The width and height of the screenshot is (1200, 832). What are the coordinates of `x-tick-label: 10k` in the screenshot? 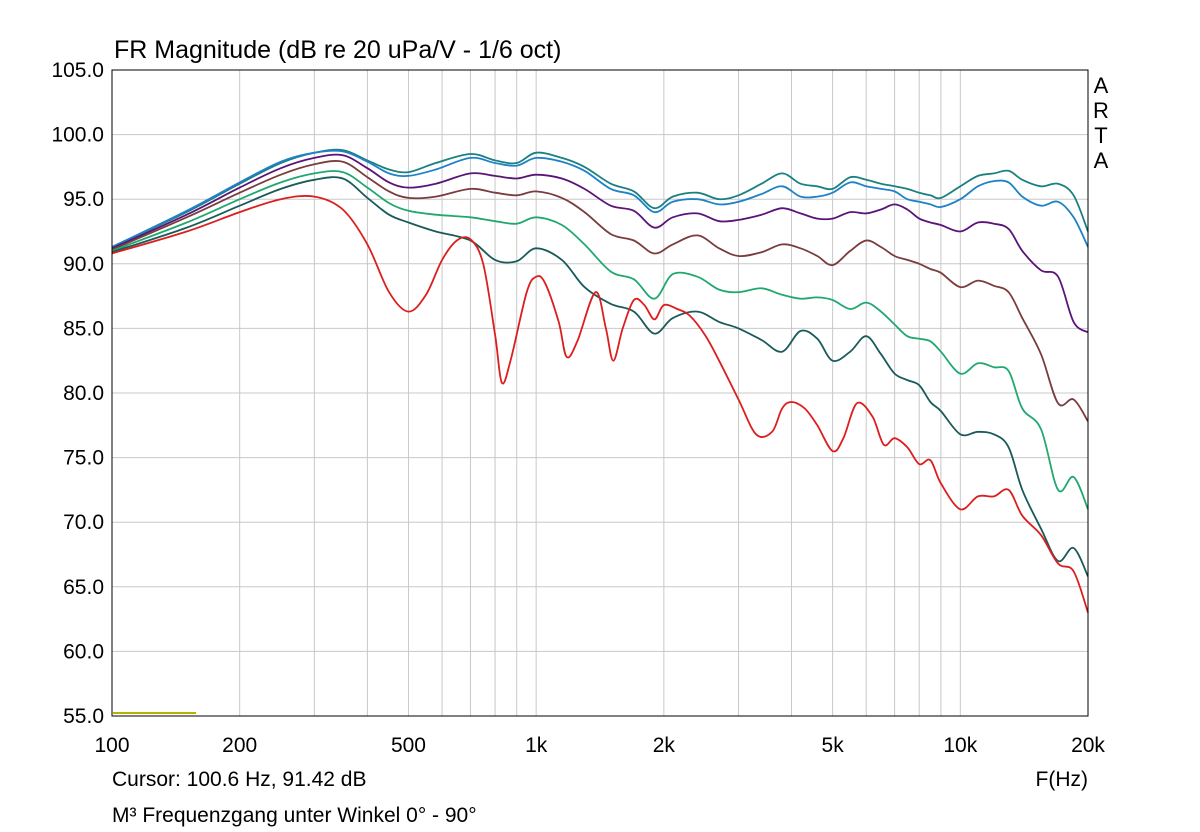 It's located at (960, 745).